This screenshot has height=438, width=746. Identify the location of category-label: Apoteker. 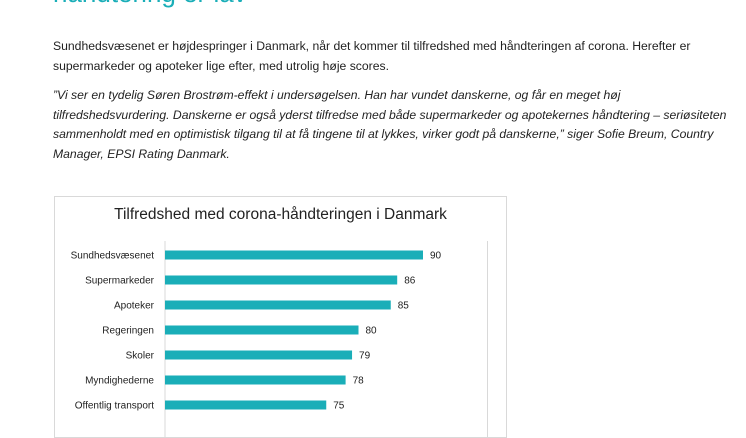
(134, 306).